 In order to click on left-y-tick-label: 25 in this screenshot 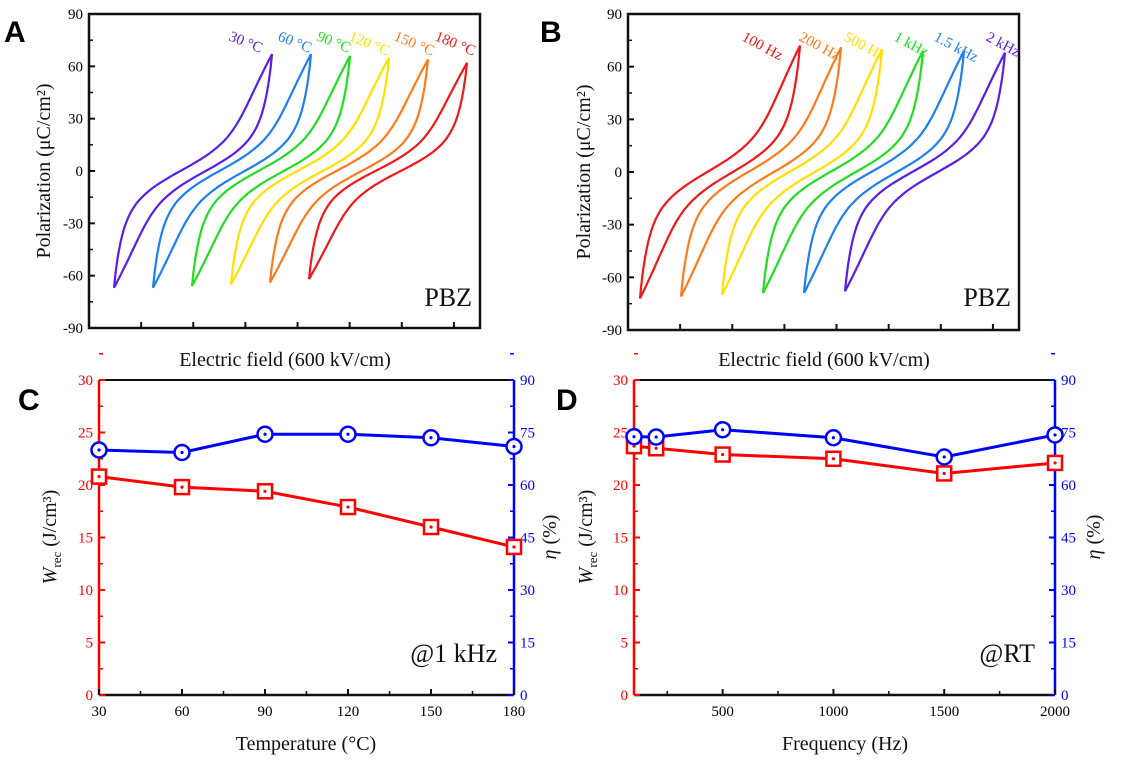, I will do `click(620, 434)`.